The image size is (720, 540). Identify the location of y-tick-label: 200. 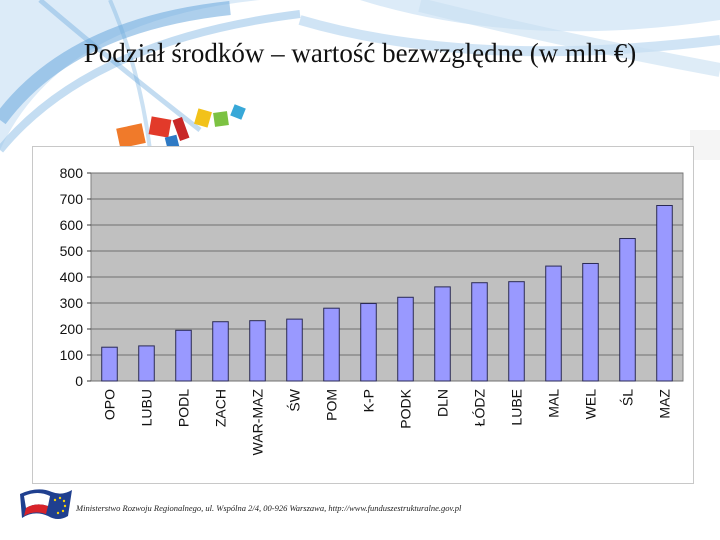
(72, 329).